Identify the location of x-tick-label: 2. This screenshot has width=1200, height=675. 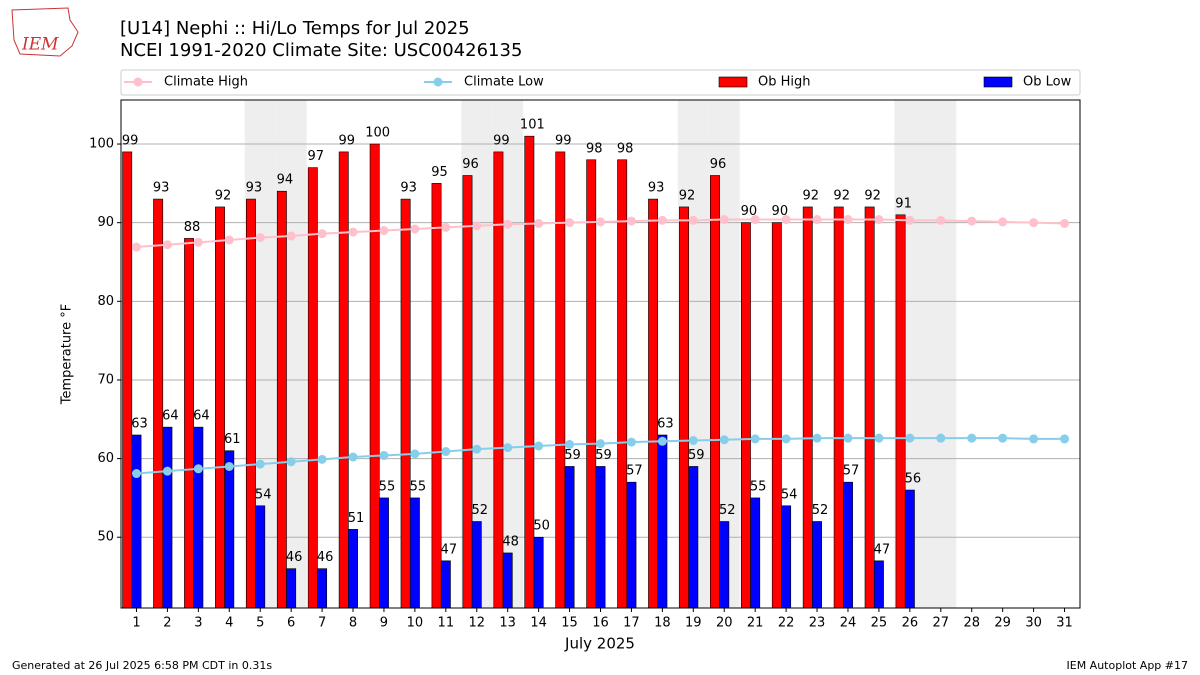
(167, 623).